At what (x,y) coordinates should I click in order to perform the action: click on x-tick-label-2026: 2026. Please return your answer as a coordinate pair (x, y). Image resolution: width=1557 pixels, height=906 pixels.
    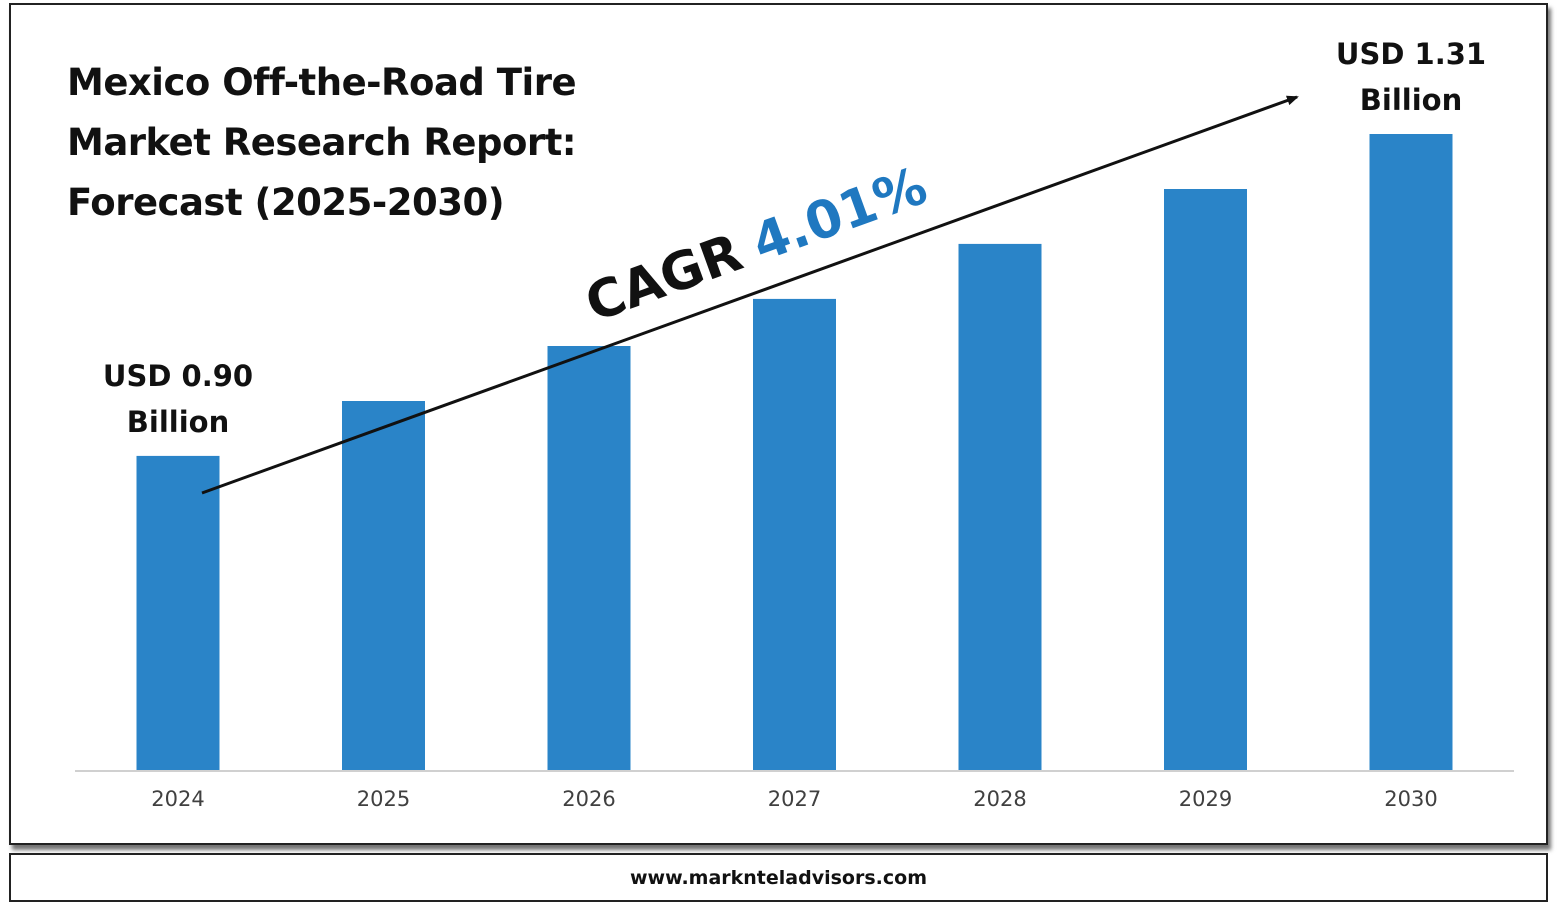
    Looking at the image, I should click on (588, 799).